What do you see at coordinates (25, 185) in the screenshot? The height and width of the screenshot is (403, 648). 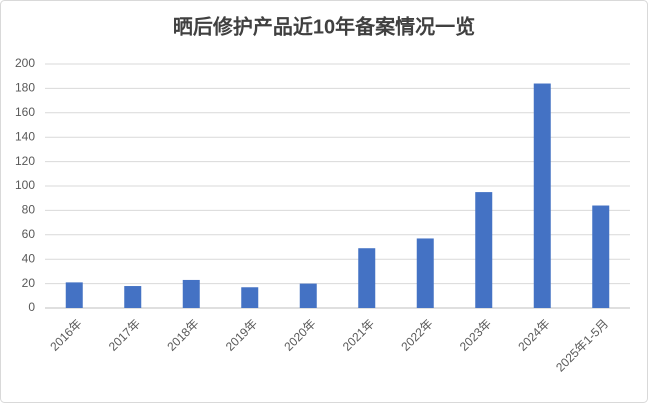 I see `y-tick-label: 100` at bounding box center [25, 185].